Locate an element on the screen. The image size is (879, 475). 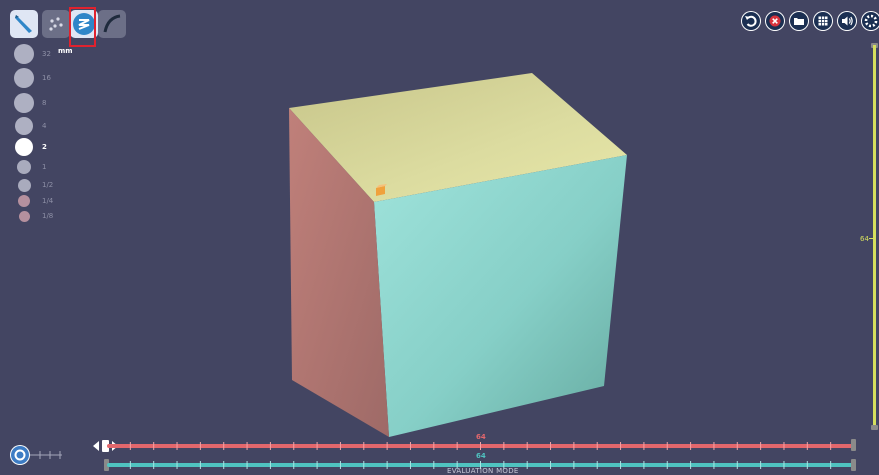
brush-size-label: 16 is located at coordinates (46, 78).